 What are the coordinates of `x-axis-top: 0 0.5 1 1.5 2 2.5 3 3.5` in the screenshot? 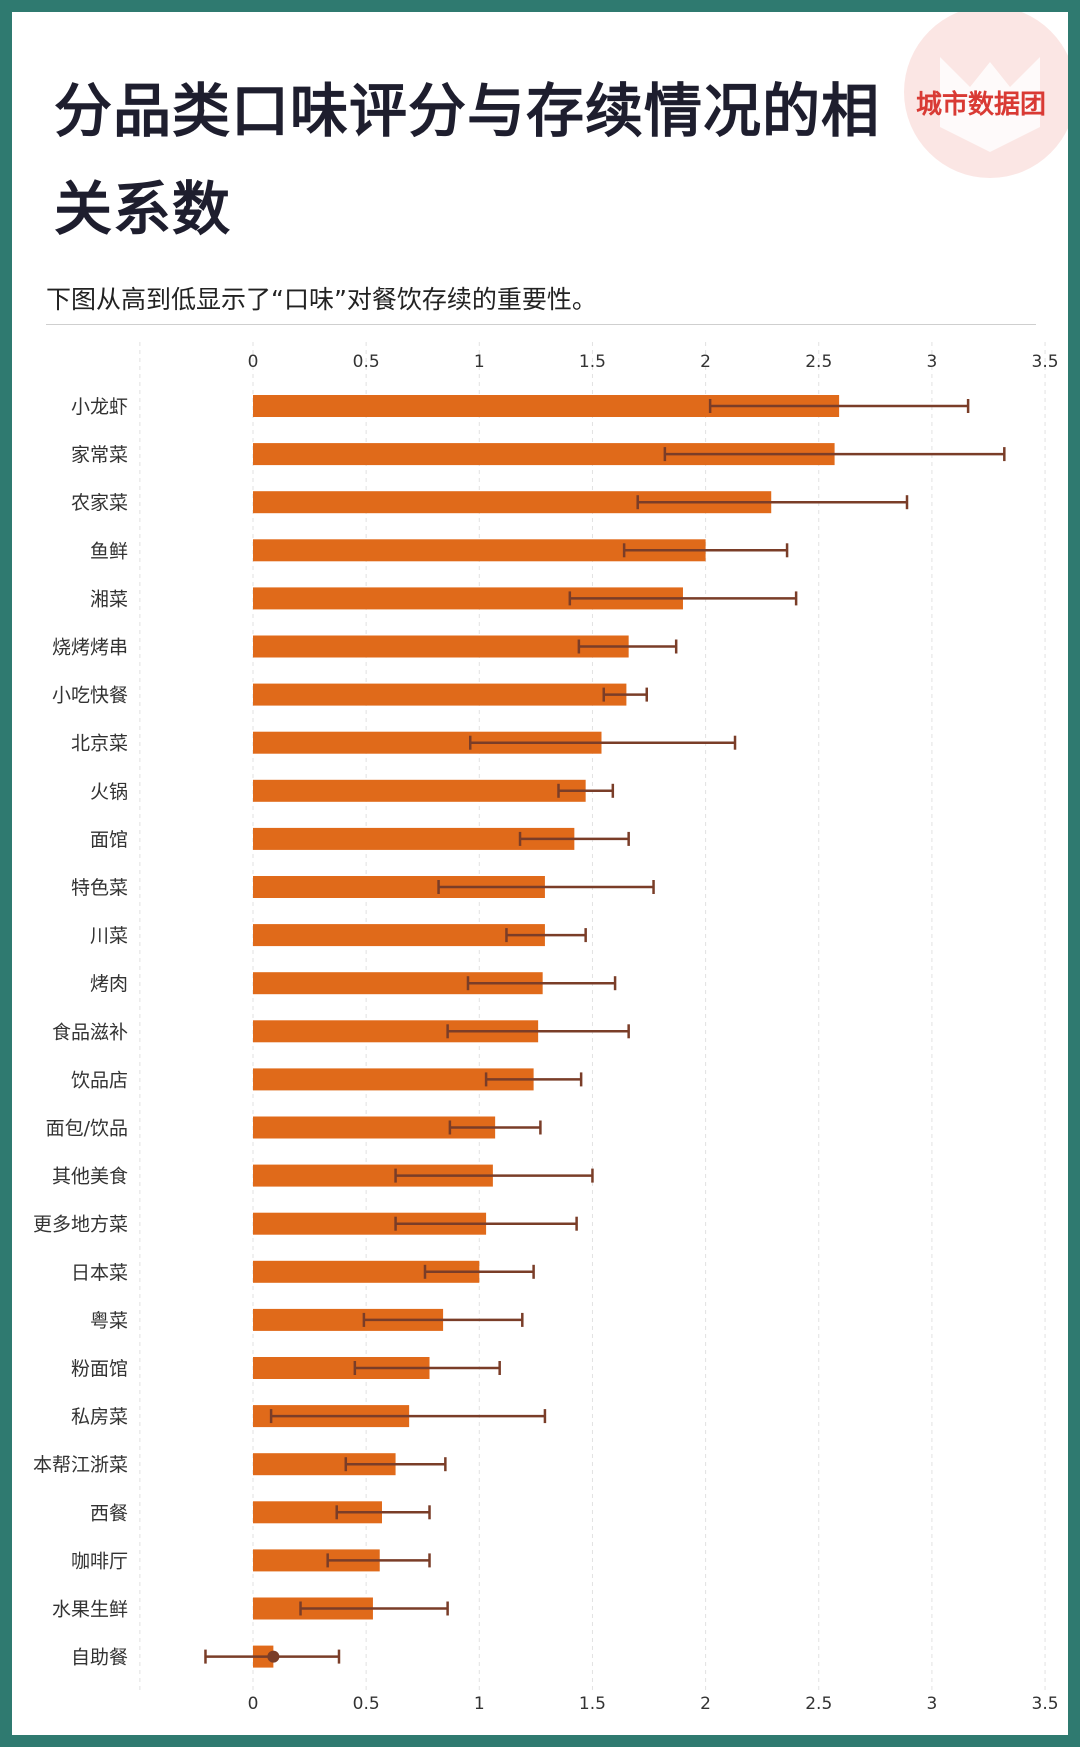 It's located at (653, 362).